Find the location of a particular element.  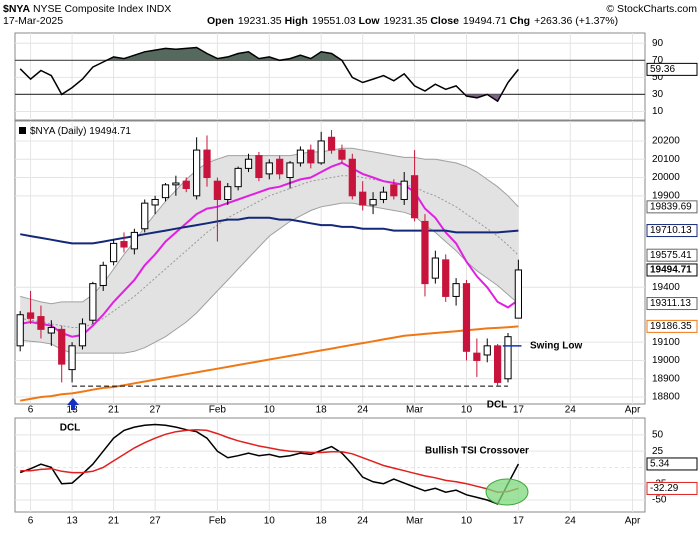

last-value-label: 59.36 is located at coordinates (662, 69).